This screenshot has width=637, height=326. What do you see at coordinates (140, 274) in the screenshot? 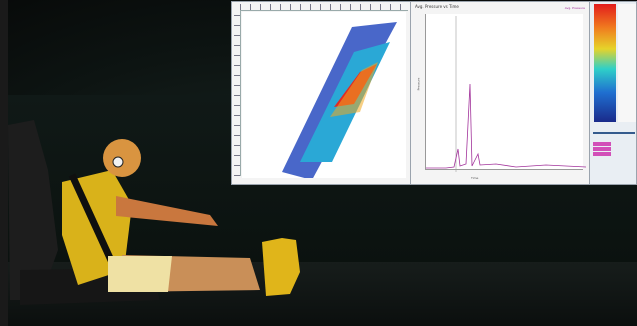
I see `dummy-shorts` at bounding box center [140, 274].